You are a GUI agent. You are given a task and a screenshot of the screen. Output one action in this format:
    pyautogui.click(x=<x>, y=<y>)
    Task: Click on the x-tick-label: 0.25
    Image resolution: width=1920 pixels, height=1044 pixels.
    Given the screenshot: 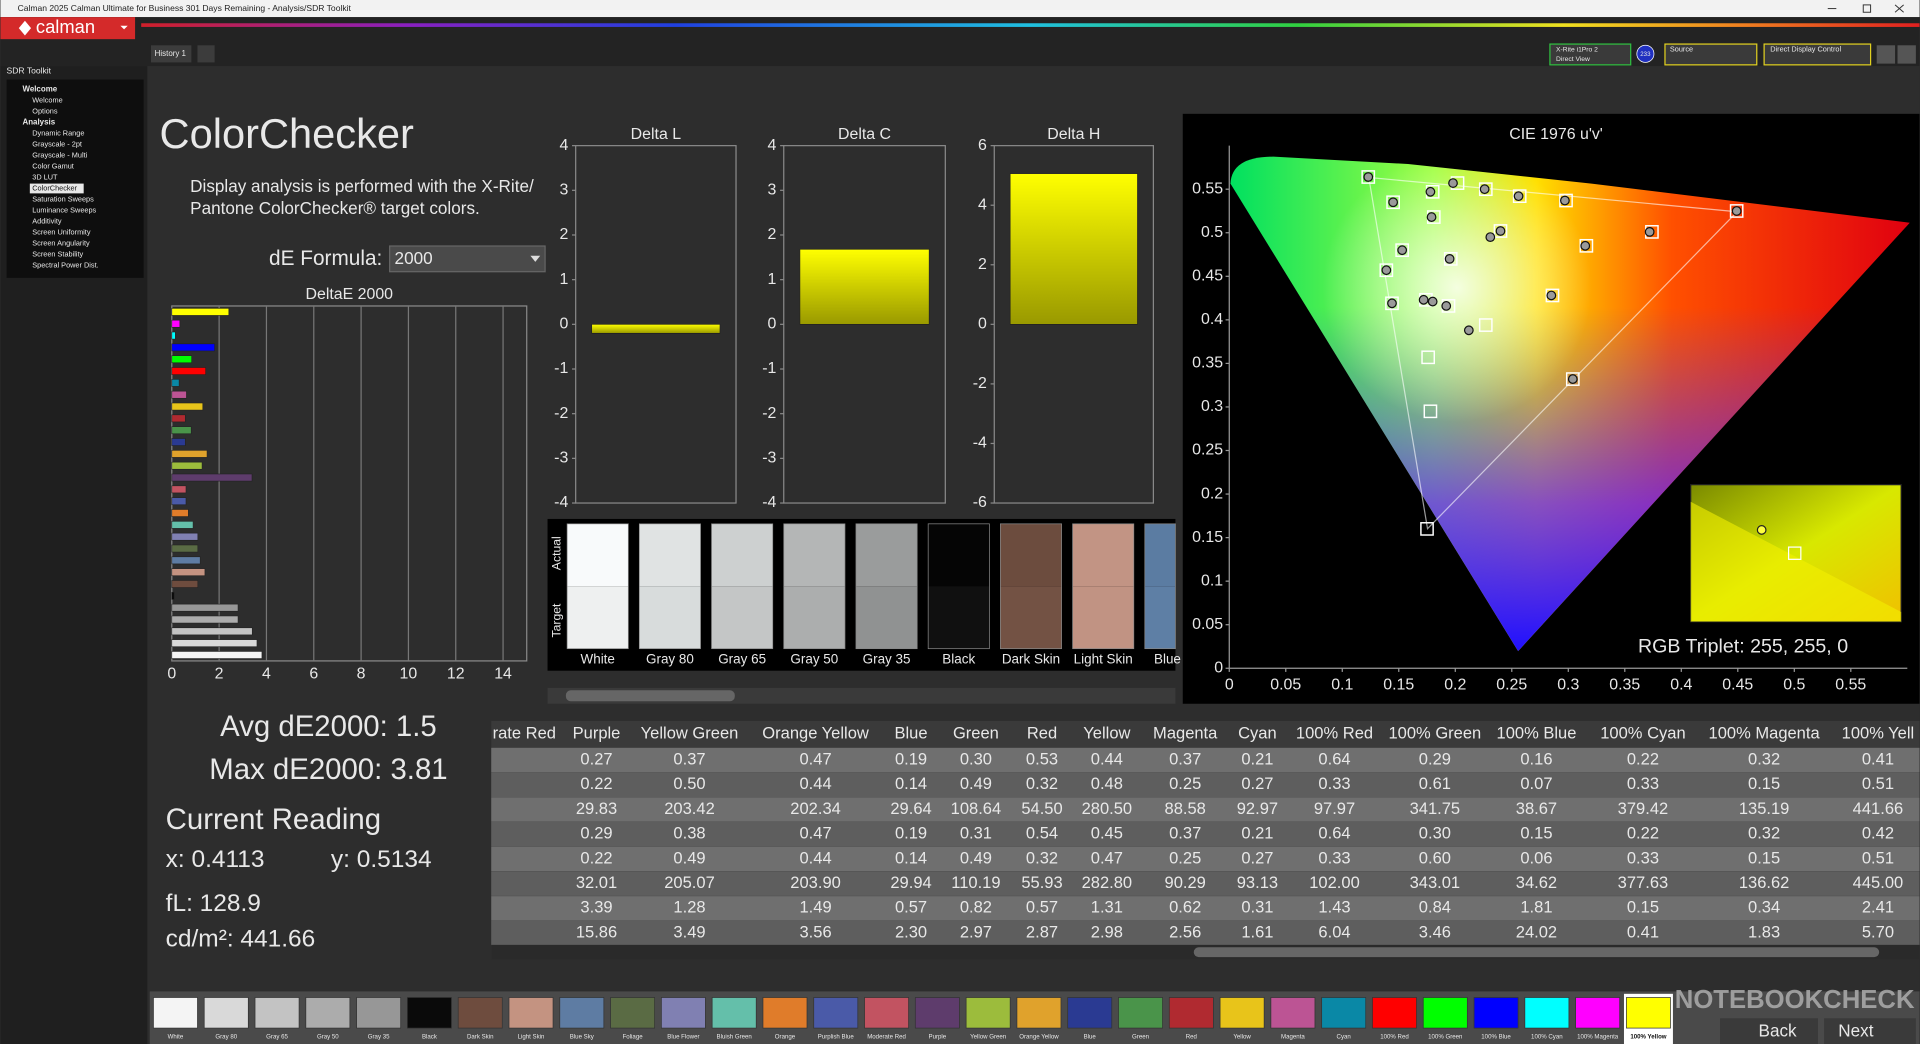 What is the action you would take?
    pyautogui.click(x=1511, y=685)
    